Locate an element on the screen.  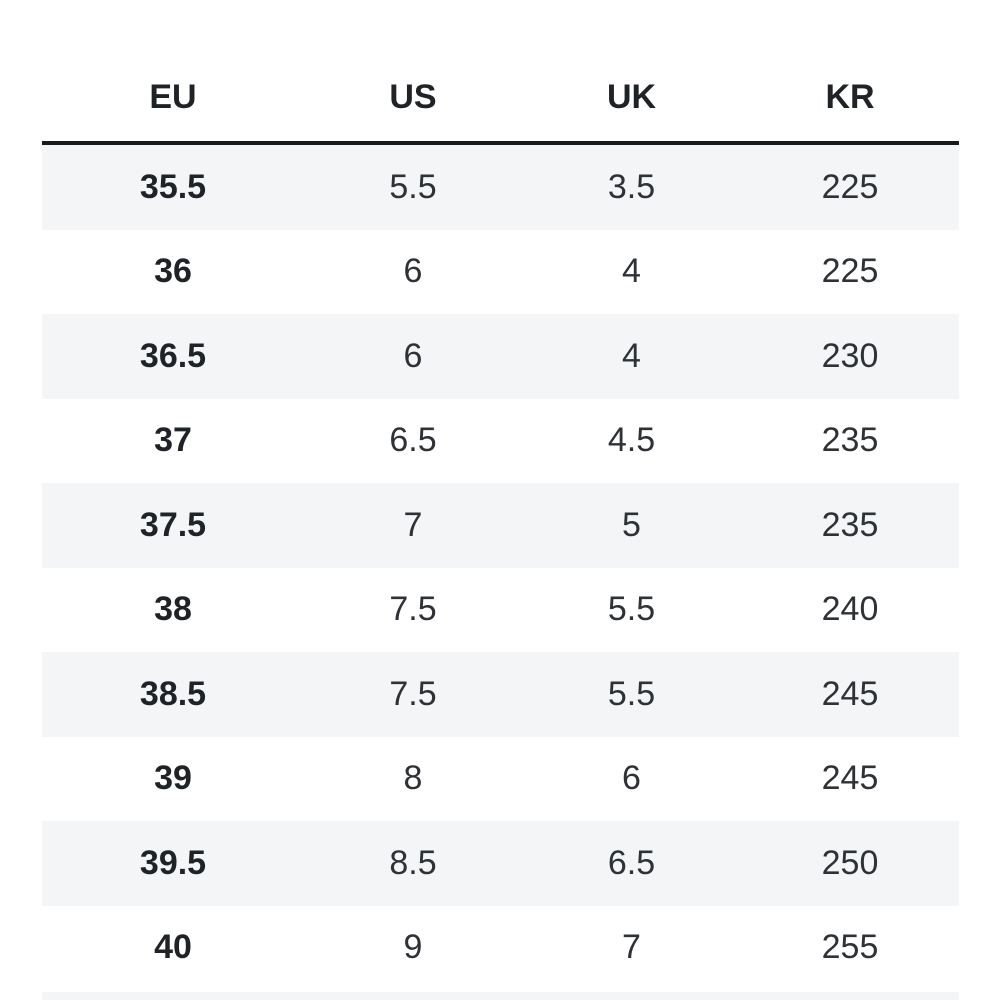
cell-eu: 36.5 is located at coordinates (173, 356).